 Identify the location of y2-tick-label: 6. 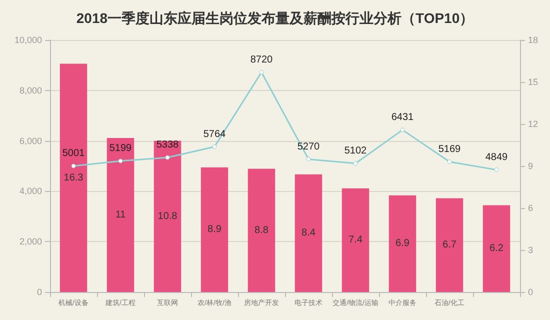
(531, 208).